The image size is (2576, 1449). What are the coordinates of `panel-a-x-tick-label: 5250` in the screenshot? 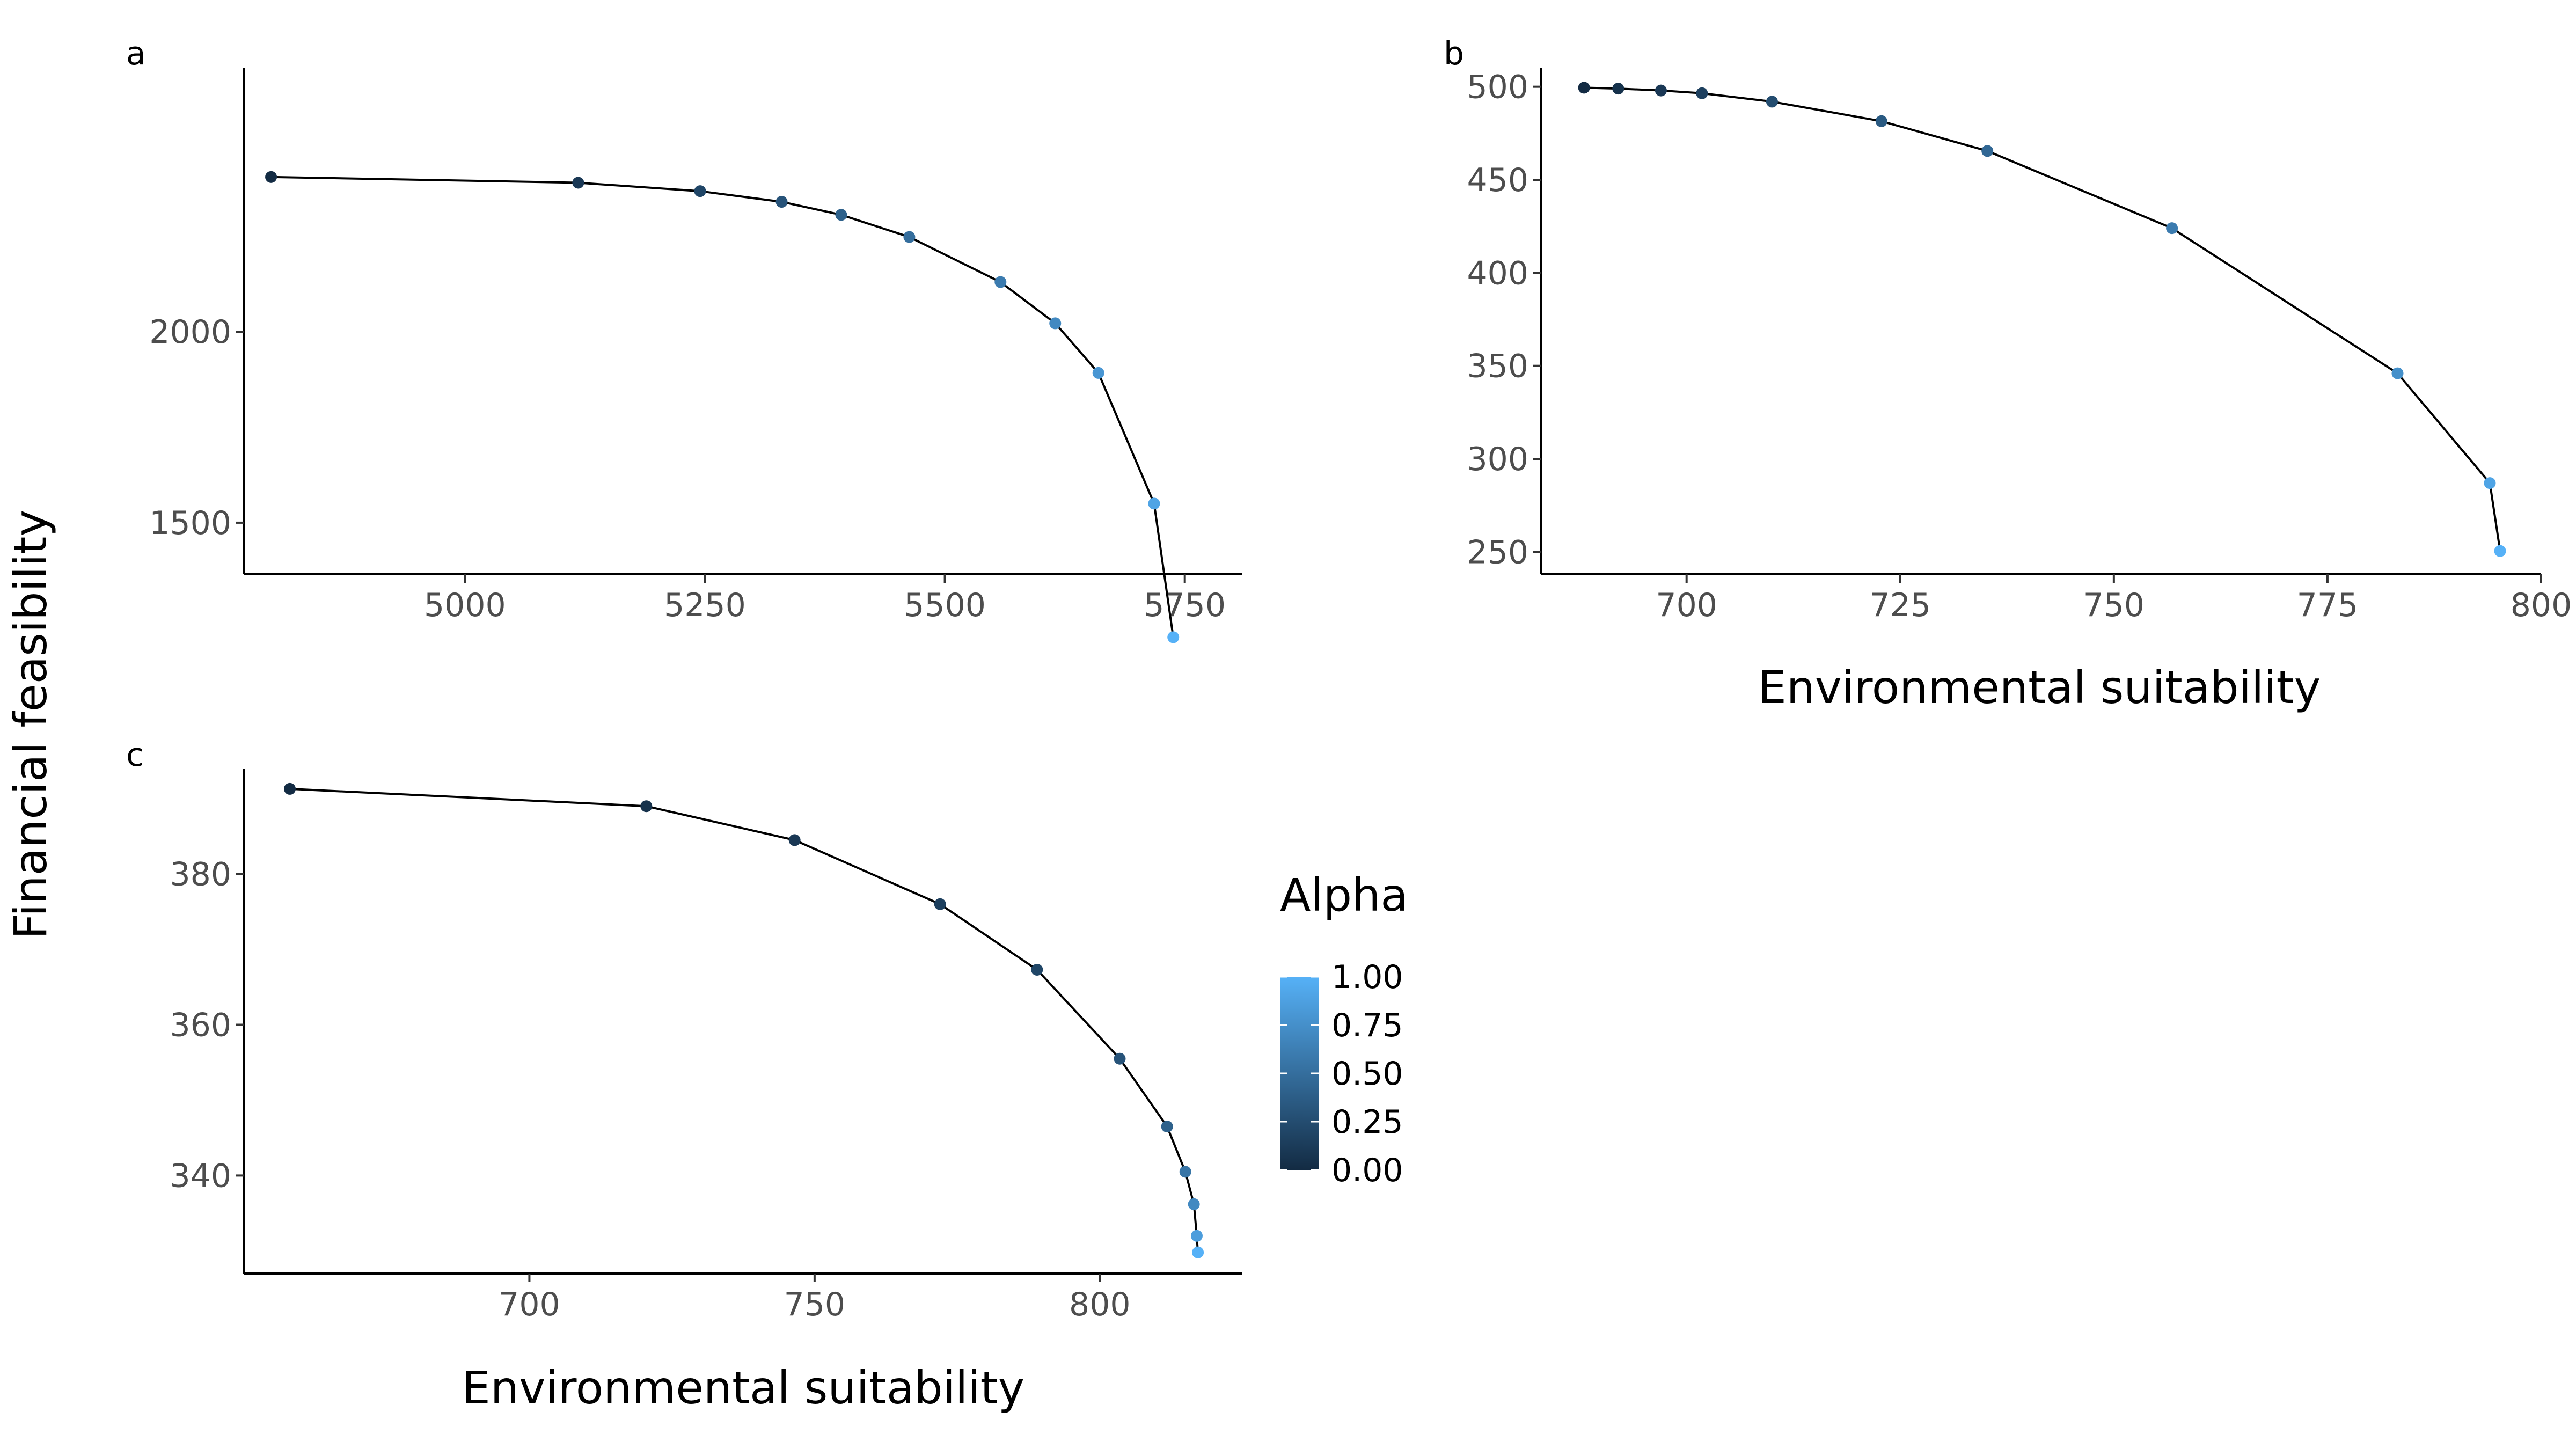 It's located at (705, 605).